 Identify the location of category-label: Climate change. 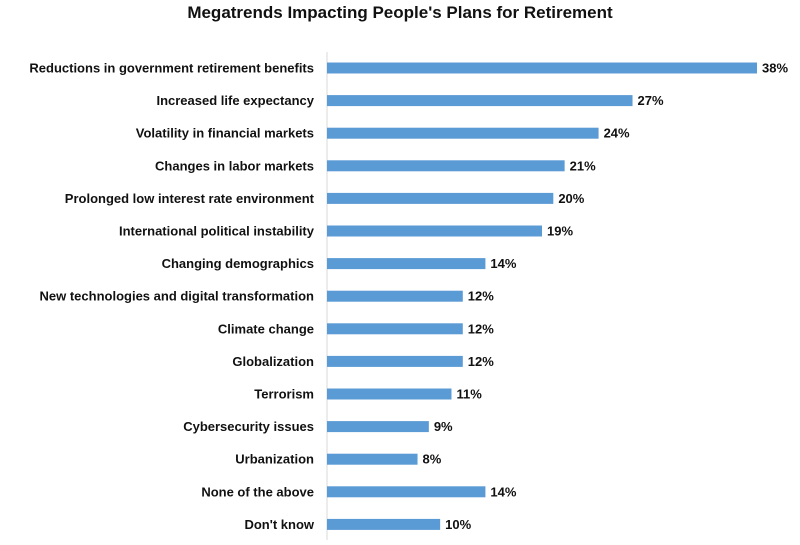
(266, 328).